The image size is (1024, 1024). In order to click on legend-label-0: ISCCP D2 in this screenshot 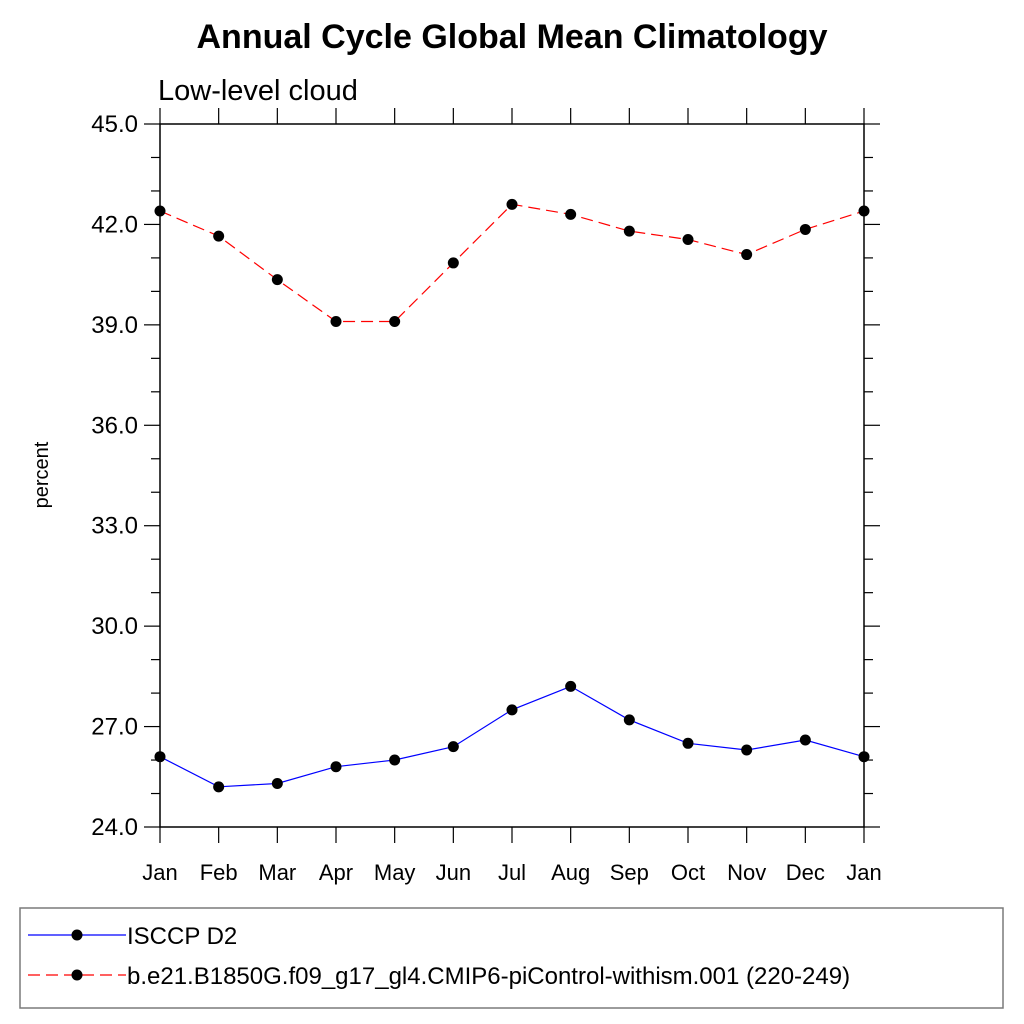, I will do `click(182, 936)`.